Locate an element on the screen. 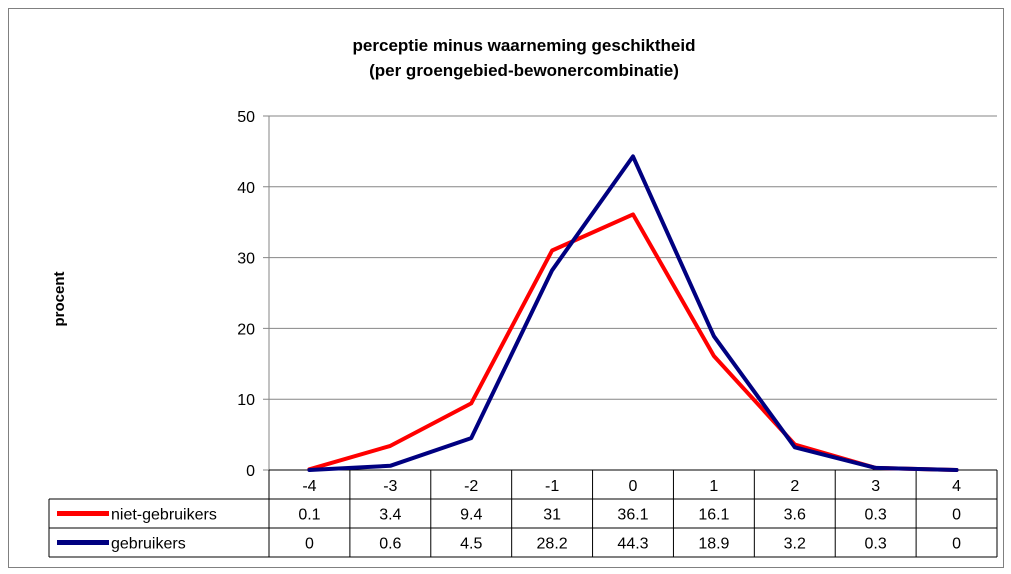 The width and height of the screenshot is (1011, 574). x-tick-label: 1 is located at coordinates (713, 486).